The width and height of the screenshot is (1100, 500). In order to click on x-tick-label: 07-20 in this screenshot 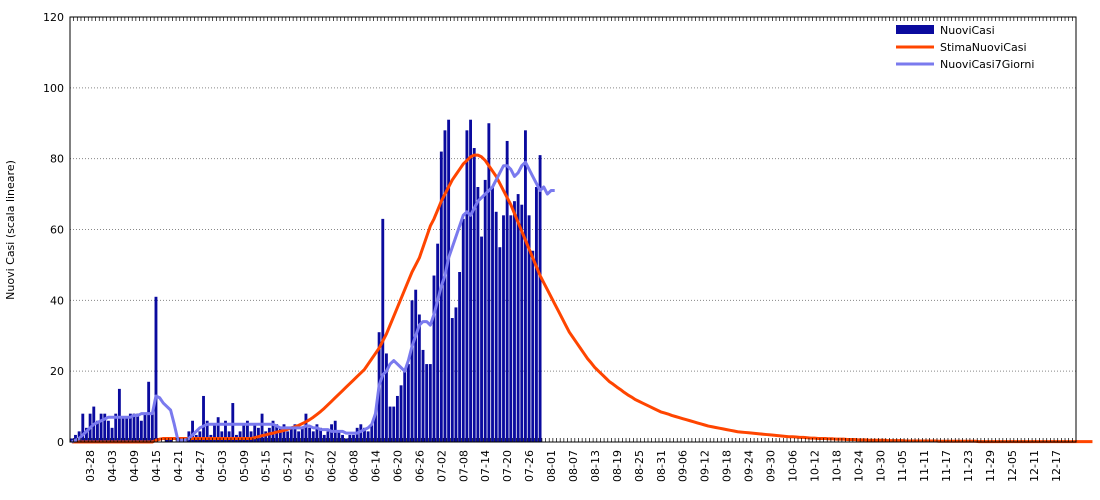, I will do `click(507, 466)`.